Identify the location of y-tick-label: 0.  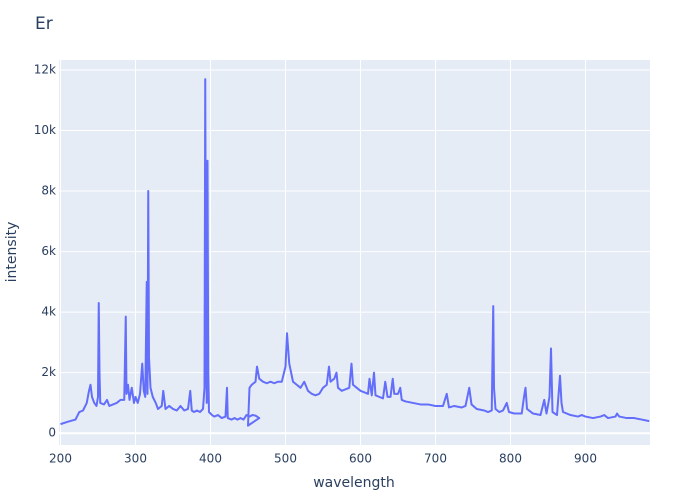
(52, 433).